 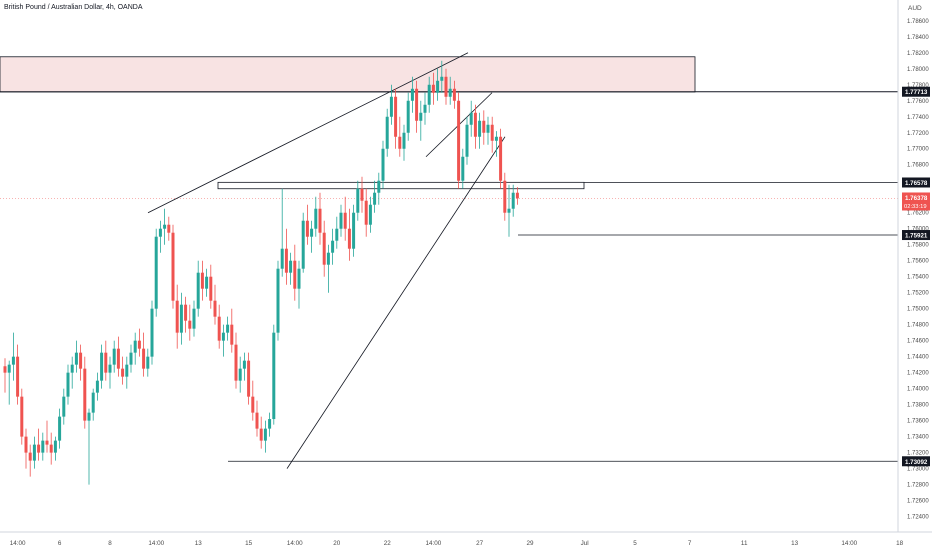 I want to click on y-tick-label: 1.74000, so click(x=918, y=390).